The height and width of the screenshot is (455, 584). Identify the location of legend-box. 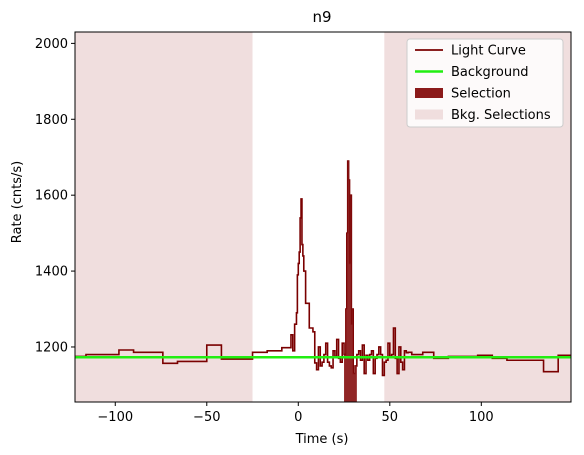
(485, 83).